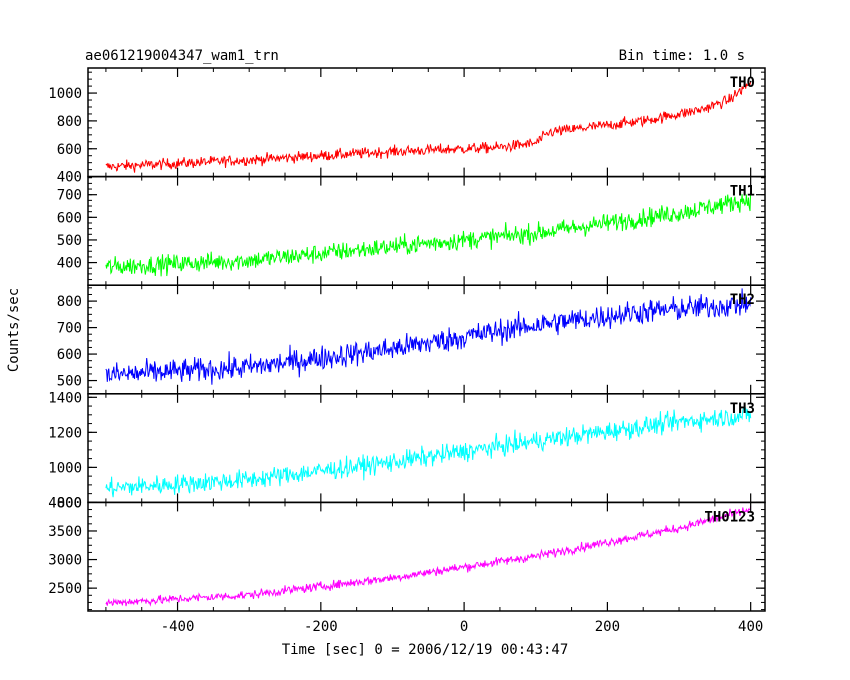  Describe the element at coordinates (464, 627) in the screenshot. I see `x-tick-label: 0` at that location.